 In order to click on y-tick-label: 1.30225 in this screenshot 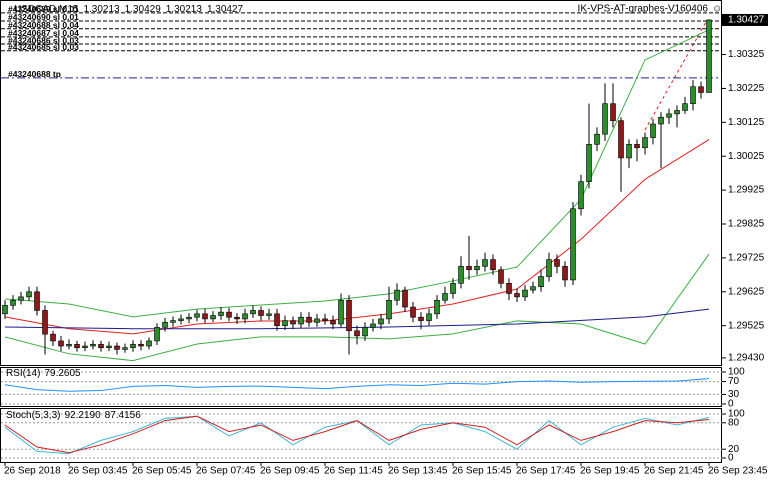, I will do `click(746, 88)`.